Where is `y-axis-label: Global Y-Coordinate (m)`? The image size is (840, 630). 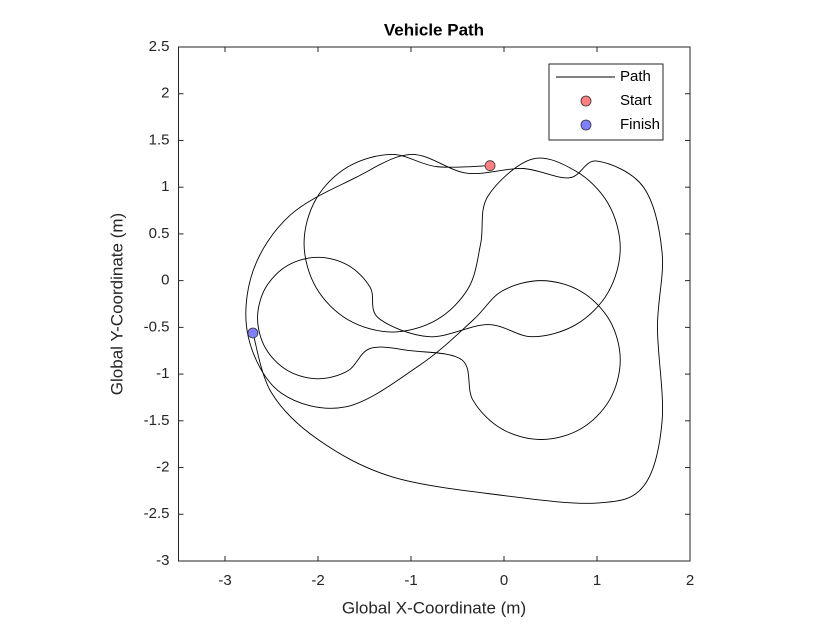 y-axis-label: Global Y-Coordinate (m) is located at coordinates (116, 304).